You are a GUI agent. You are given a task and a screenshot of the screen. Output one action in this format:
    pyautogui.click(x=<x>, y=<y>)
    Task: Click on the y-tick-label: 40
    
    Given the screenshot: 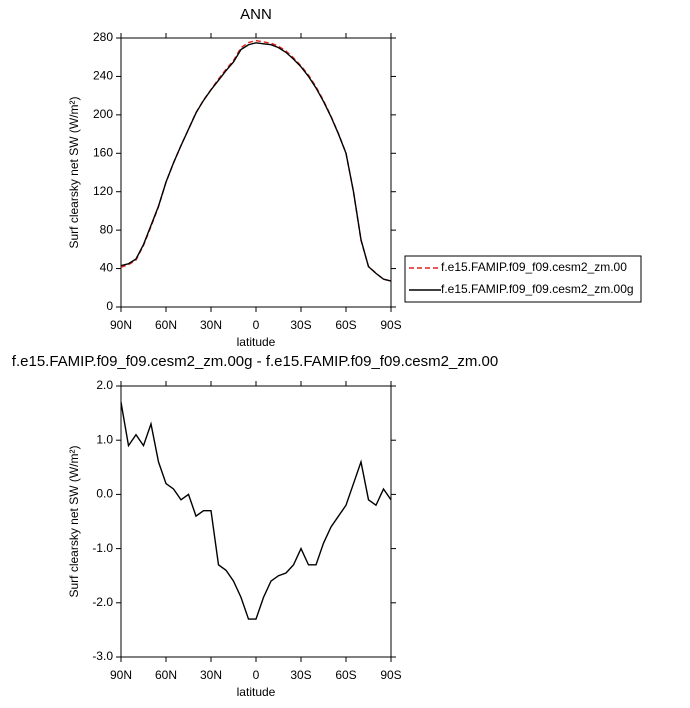 What is the action you would take?
    pyautogui.click(x=107, y=268)
    